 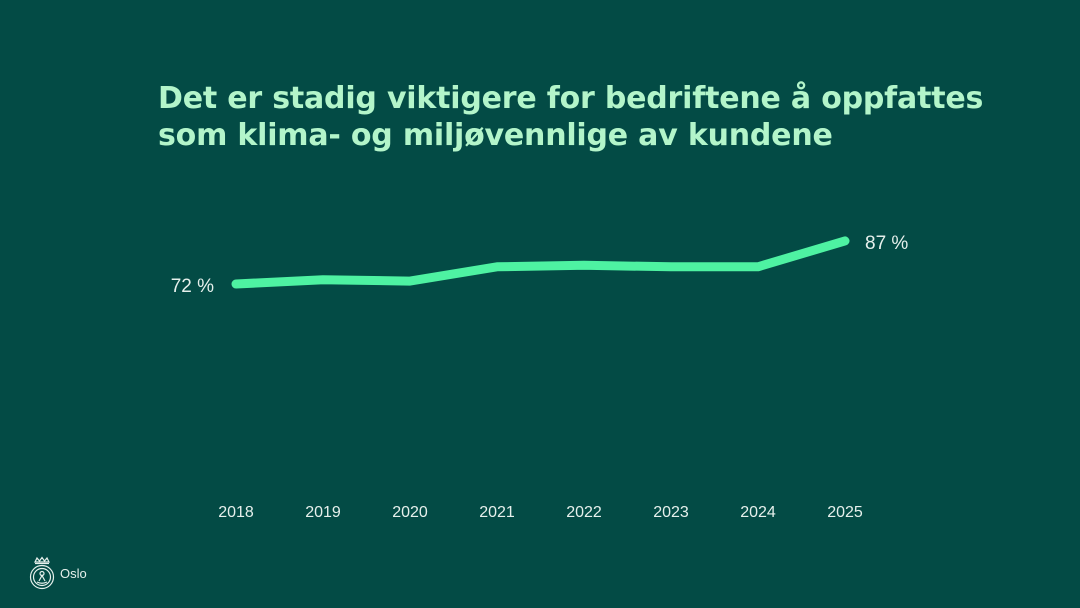 I want to click on x-tick-label: 2020, so click(x=410, y=512).